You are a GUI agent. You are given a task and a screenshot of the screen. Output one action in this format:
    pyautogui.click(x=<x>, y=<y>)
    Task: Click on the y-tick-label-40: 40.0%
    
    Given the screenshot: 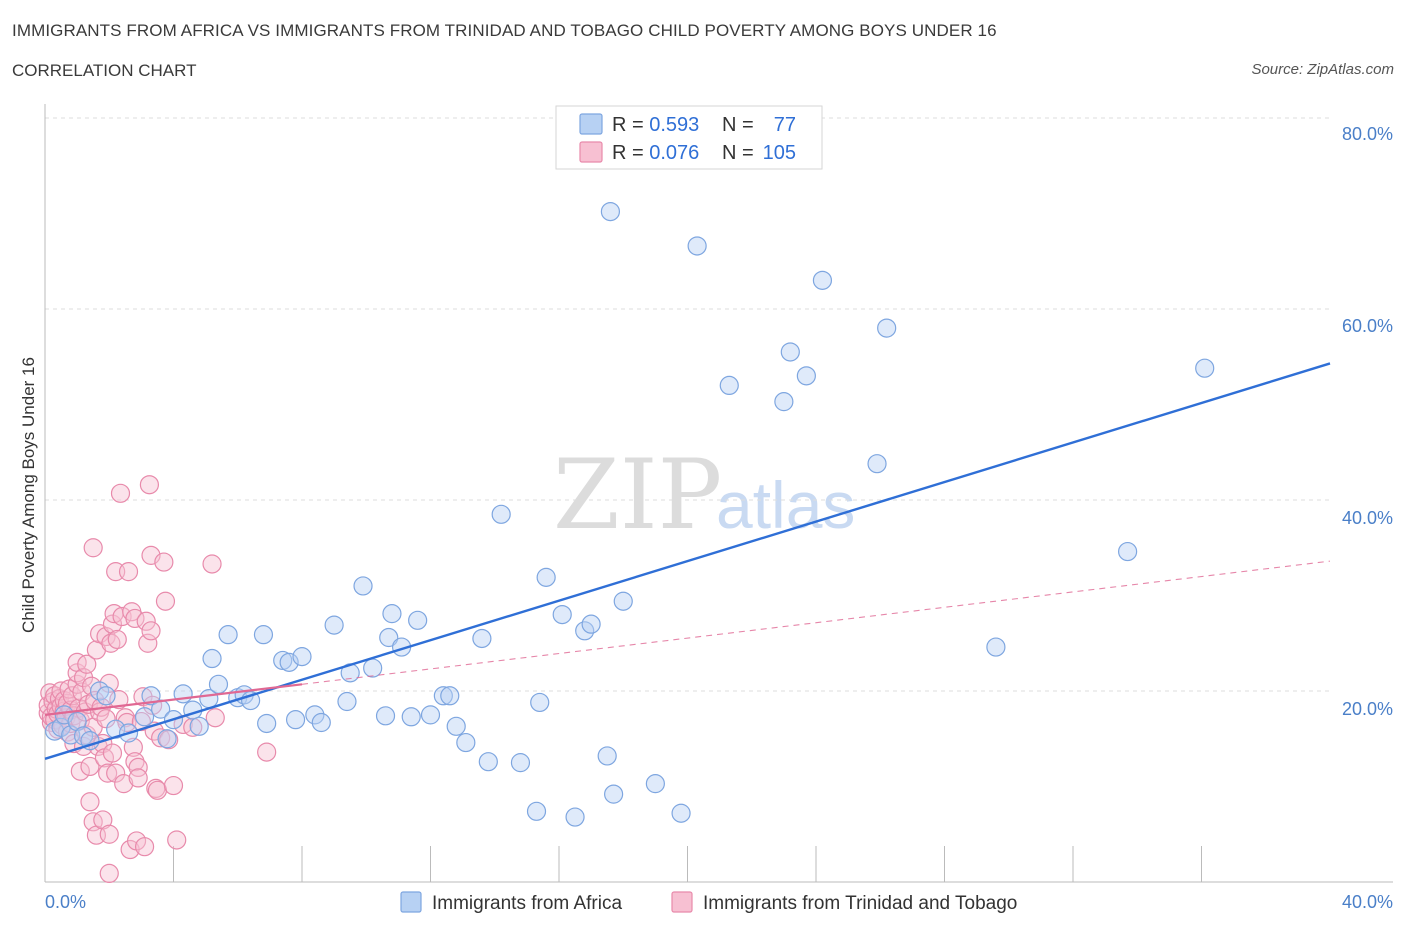 What is the action you would take?
    pyautogui.click(x=1367, y=518)
    